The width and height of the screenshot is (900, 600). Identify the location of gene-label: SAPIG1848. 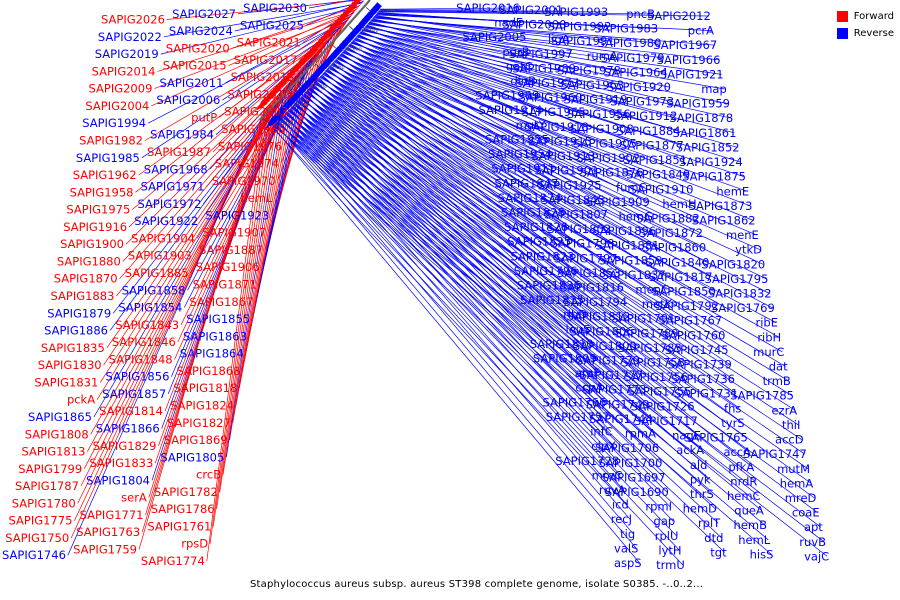
(141, 359).